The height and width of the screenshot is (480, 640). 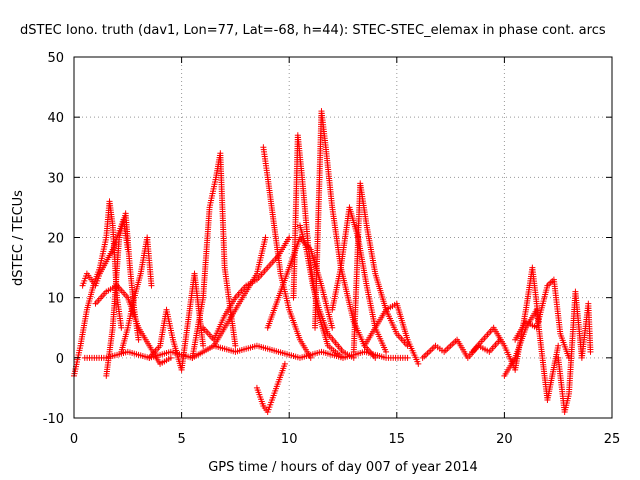 I want to click on y-tick-label: -10, so click(x=53, y=419).